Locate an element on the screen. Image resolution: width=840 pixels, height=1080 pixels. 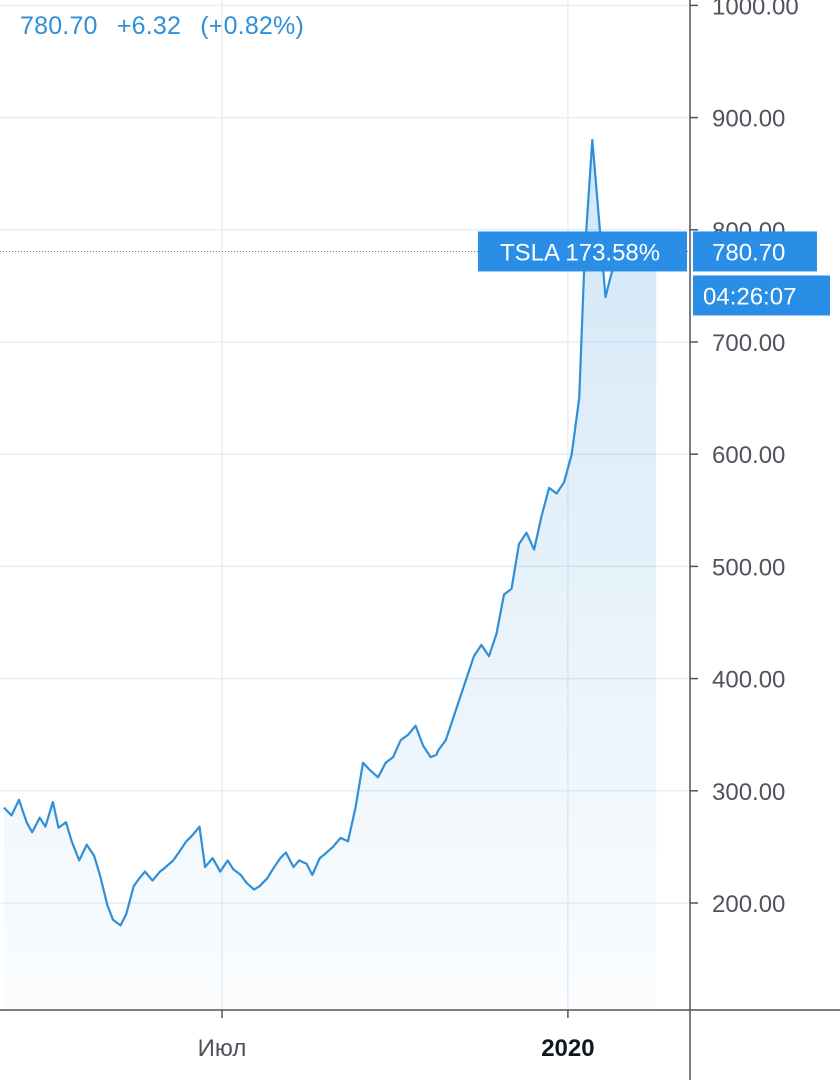
price-labels: TSLA 173.58% 780.70 04:26:07 is located at coordinates (415, 273).